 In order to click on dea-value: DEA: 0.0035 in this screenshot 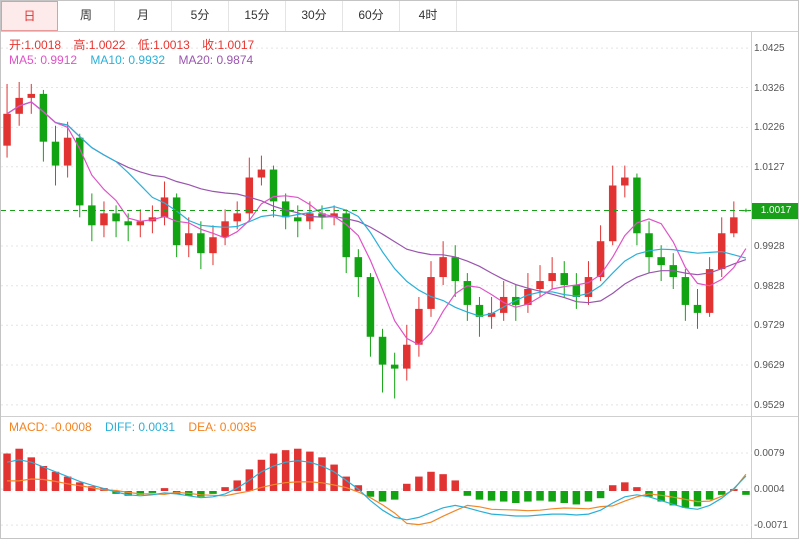, I will do `click(222, 427)`.